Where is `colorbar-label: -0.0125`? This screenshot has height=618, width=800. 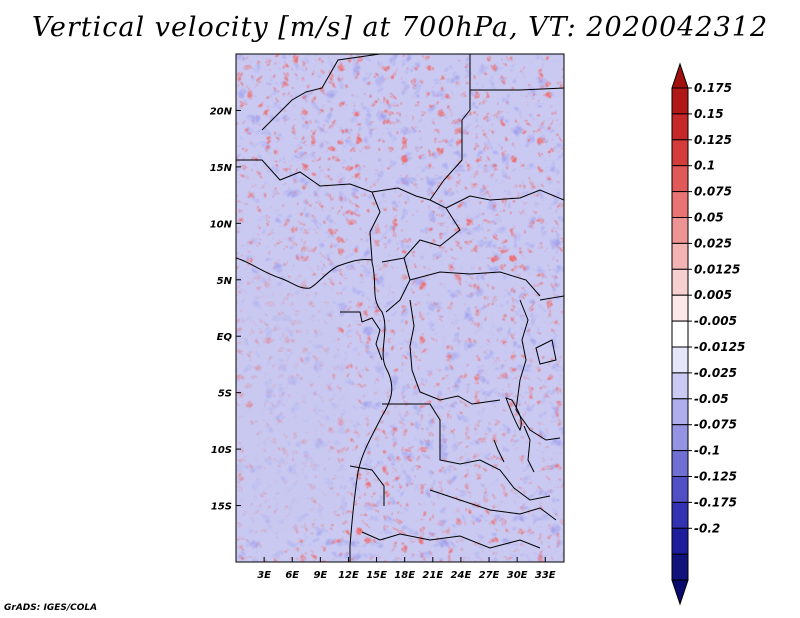
colorbar-label: -0.0125 is located at coordinates (719, 347).